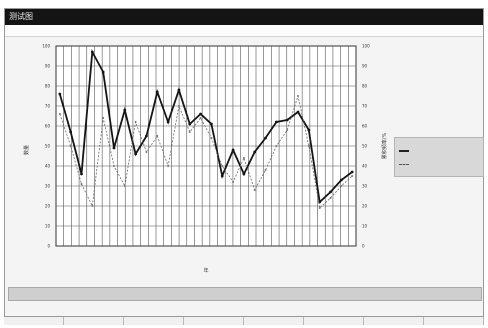 The height and width of the screenshot is (328, 488). Describe the element at coordinates (26, 150) in the screenshot. I see `y-axis-label-left: 数量` at that location.